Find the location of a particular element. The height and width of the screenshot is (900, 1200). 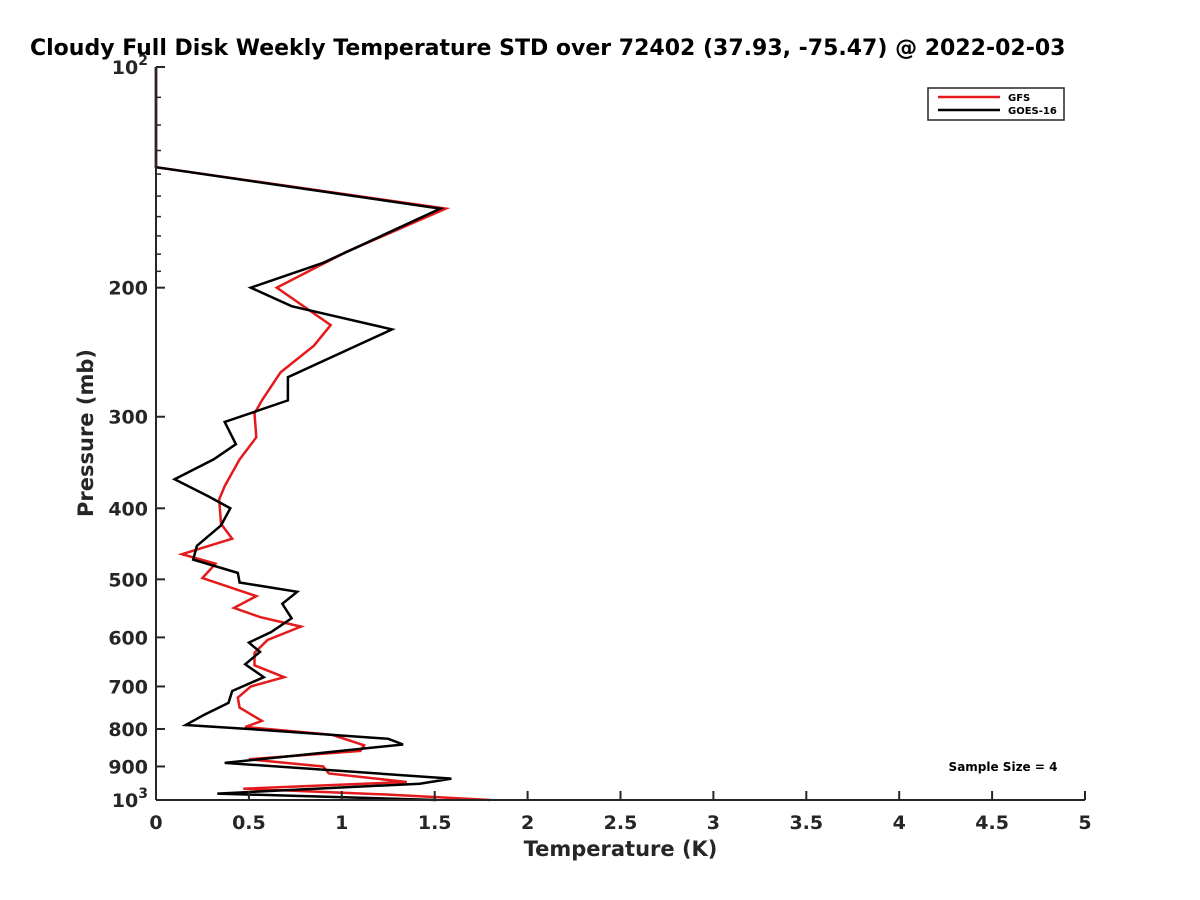

x-tick-label: 1.5 is located at coordinates (435, 823).